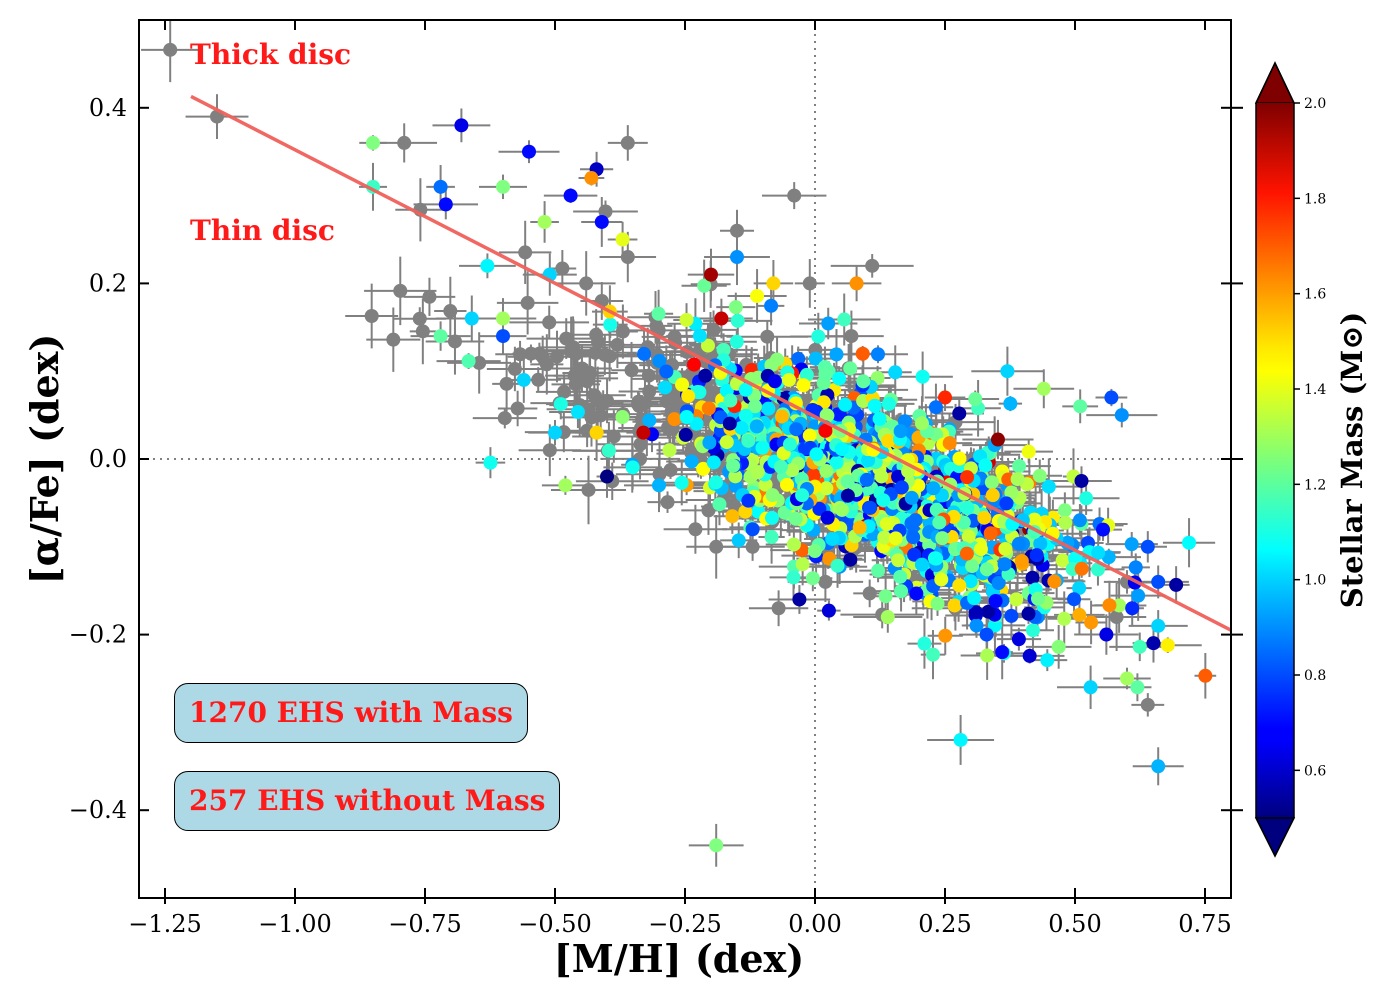 The height and width of the screenshot is (1000, 1400). I want to click on thin-disc-label: Thin disc, so click(262, 230).